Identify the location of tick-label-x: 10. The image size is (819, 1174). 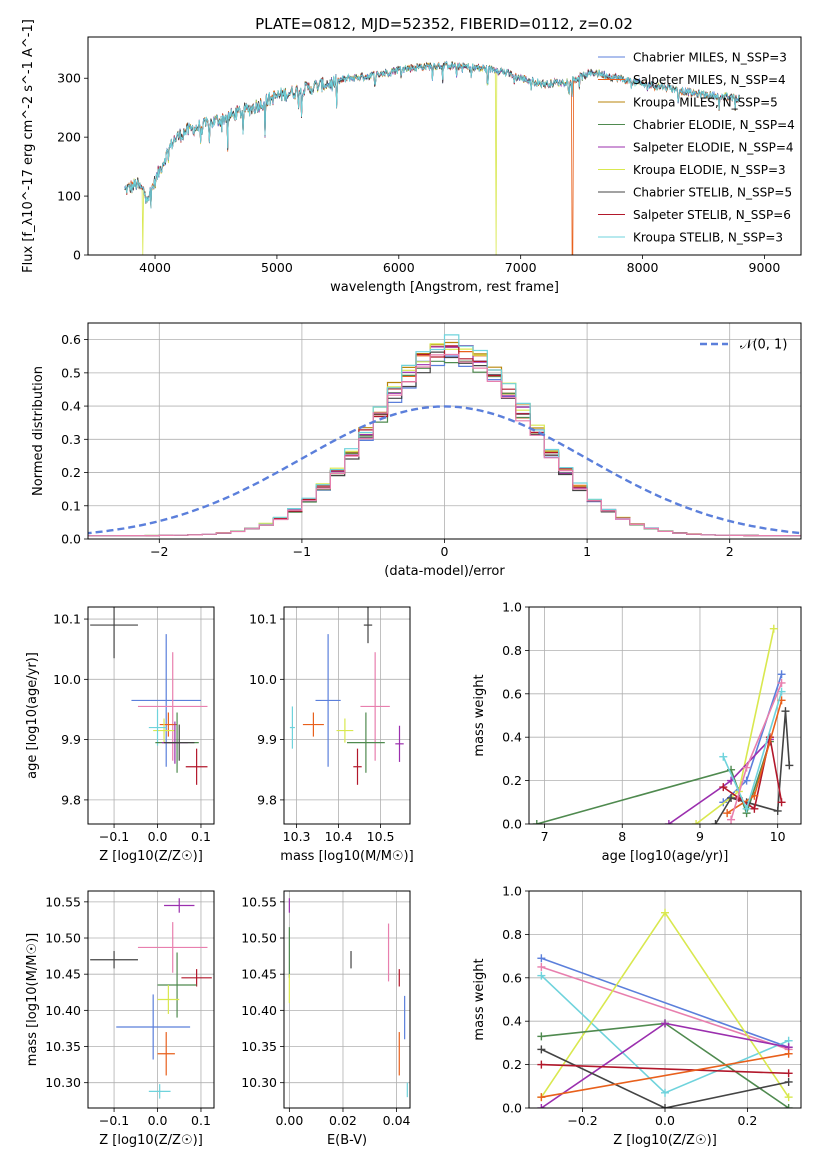
(778, 836).